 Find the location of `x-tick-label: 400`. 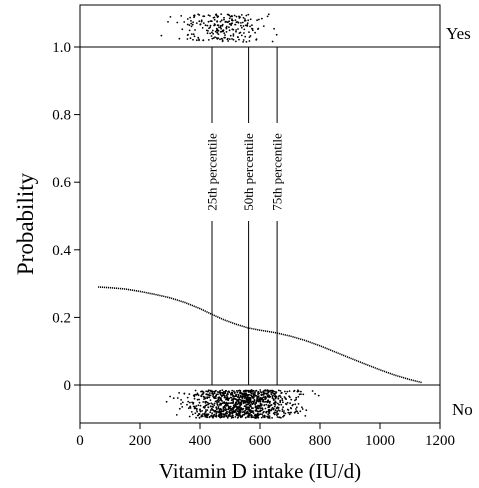

x-tick-label: 400 is located at coordinates (200, 441).